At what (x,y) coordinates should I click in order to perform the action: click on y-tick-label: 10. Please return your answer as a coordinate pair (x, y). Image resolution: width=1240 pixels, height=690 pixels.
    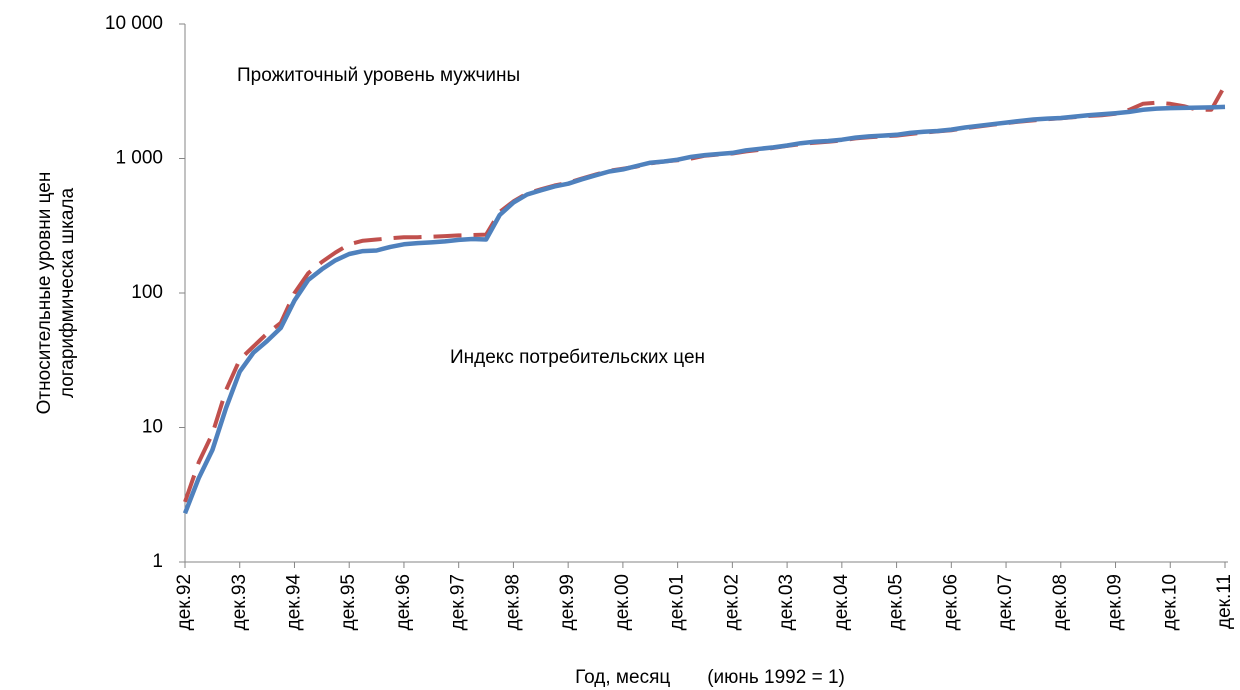
    Looking at the image, I should click on (152, 427).